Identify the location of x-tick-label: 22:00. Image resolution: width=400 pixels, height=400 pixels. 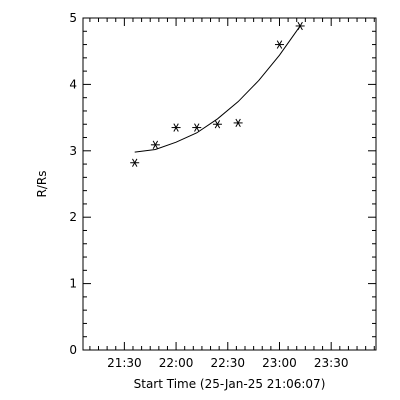
(176, 363).